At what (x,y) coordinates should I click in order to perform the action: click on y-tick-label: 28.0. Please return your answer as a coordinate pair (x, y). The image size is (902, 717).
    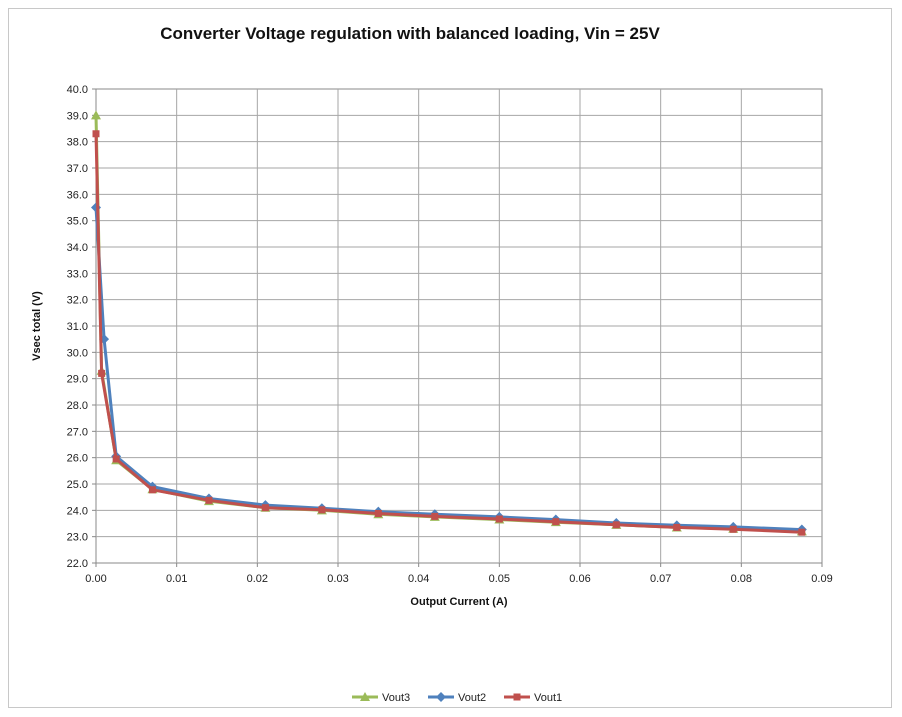
    Looking at the image, I should click on (77, 406).